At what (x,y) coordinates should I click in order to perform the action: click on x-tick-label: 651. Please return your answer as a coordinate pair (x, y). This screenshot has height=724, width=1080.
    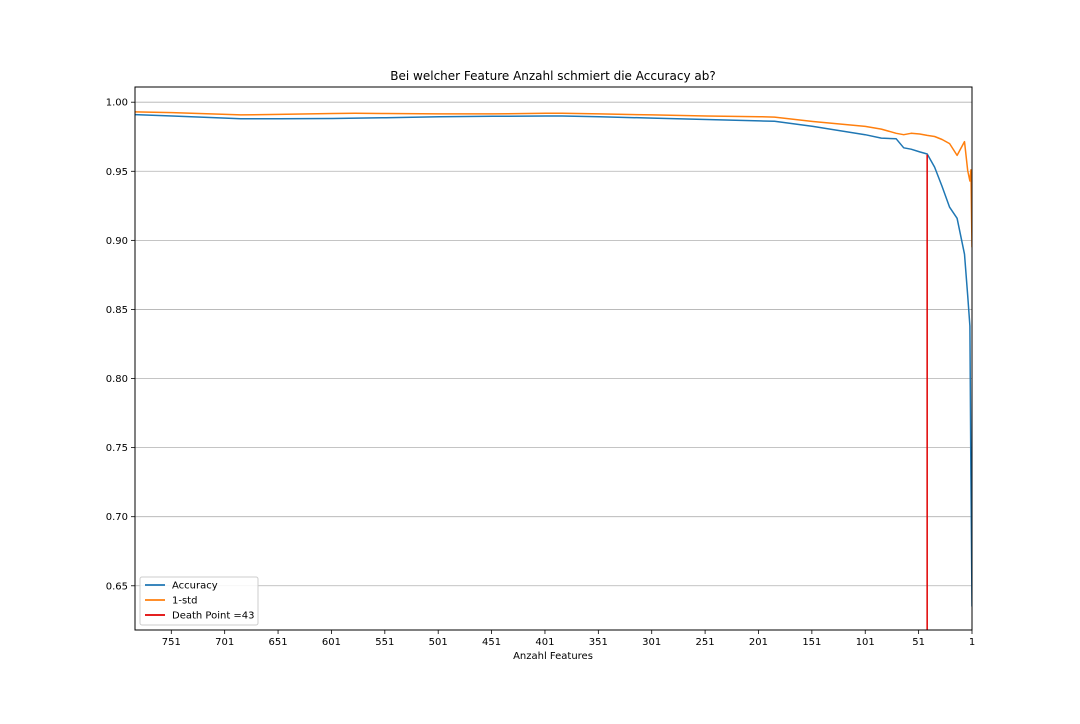
    Looking at the image, I should click on (278, 642).